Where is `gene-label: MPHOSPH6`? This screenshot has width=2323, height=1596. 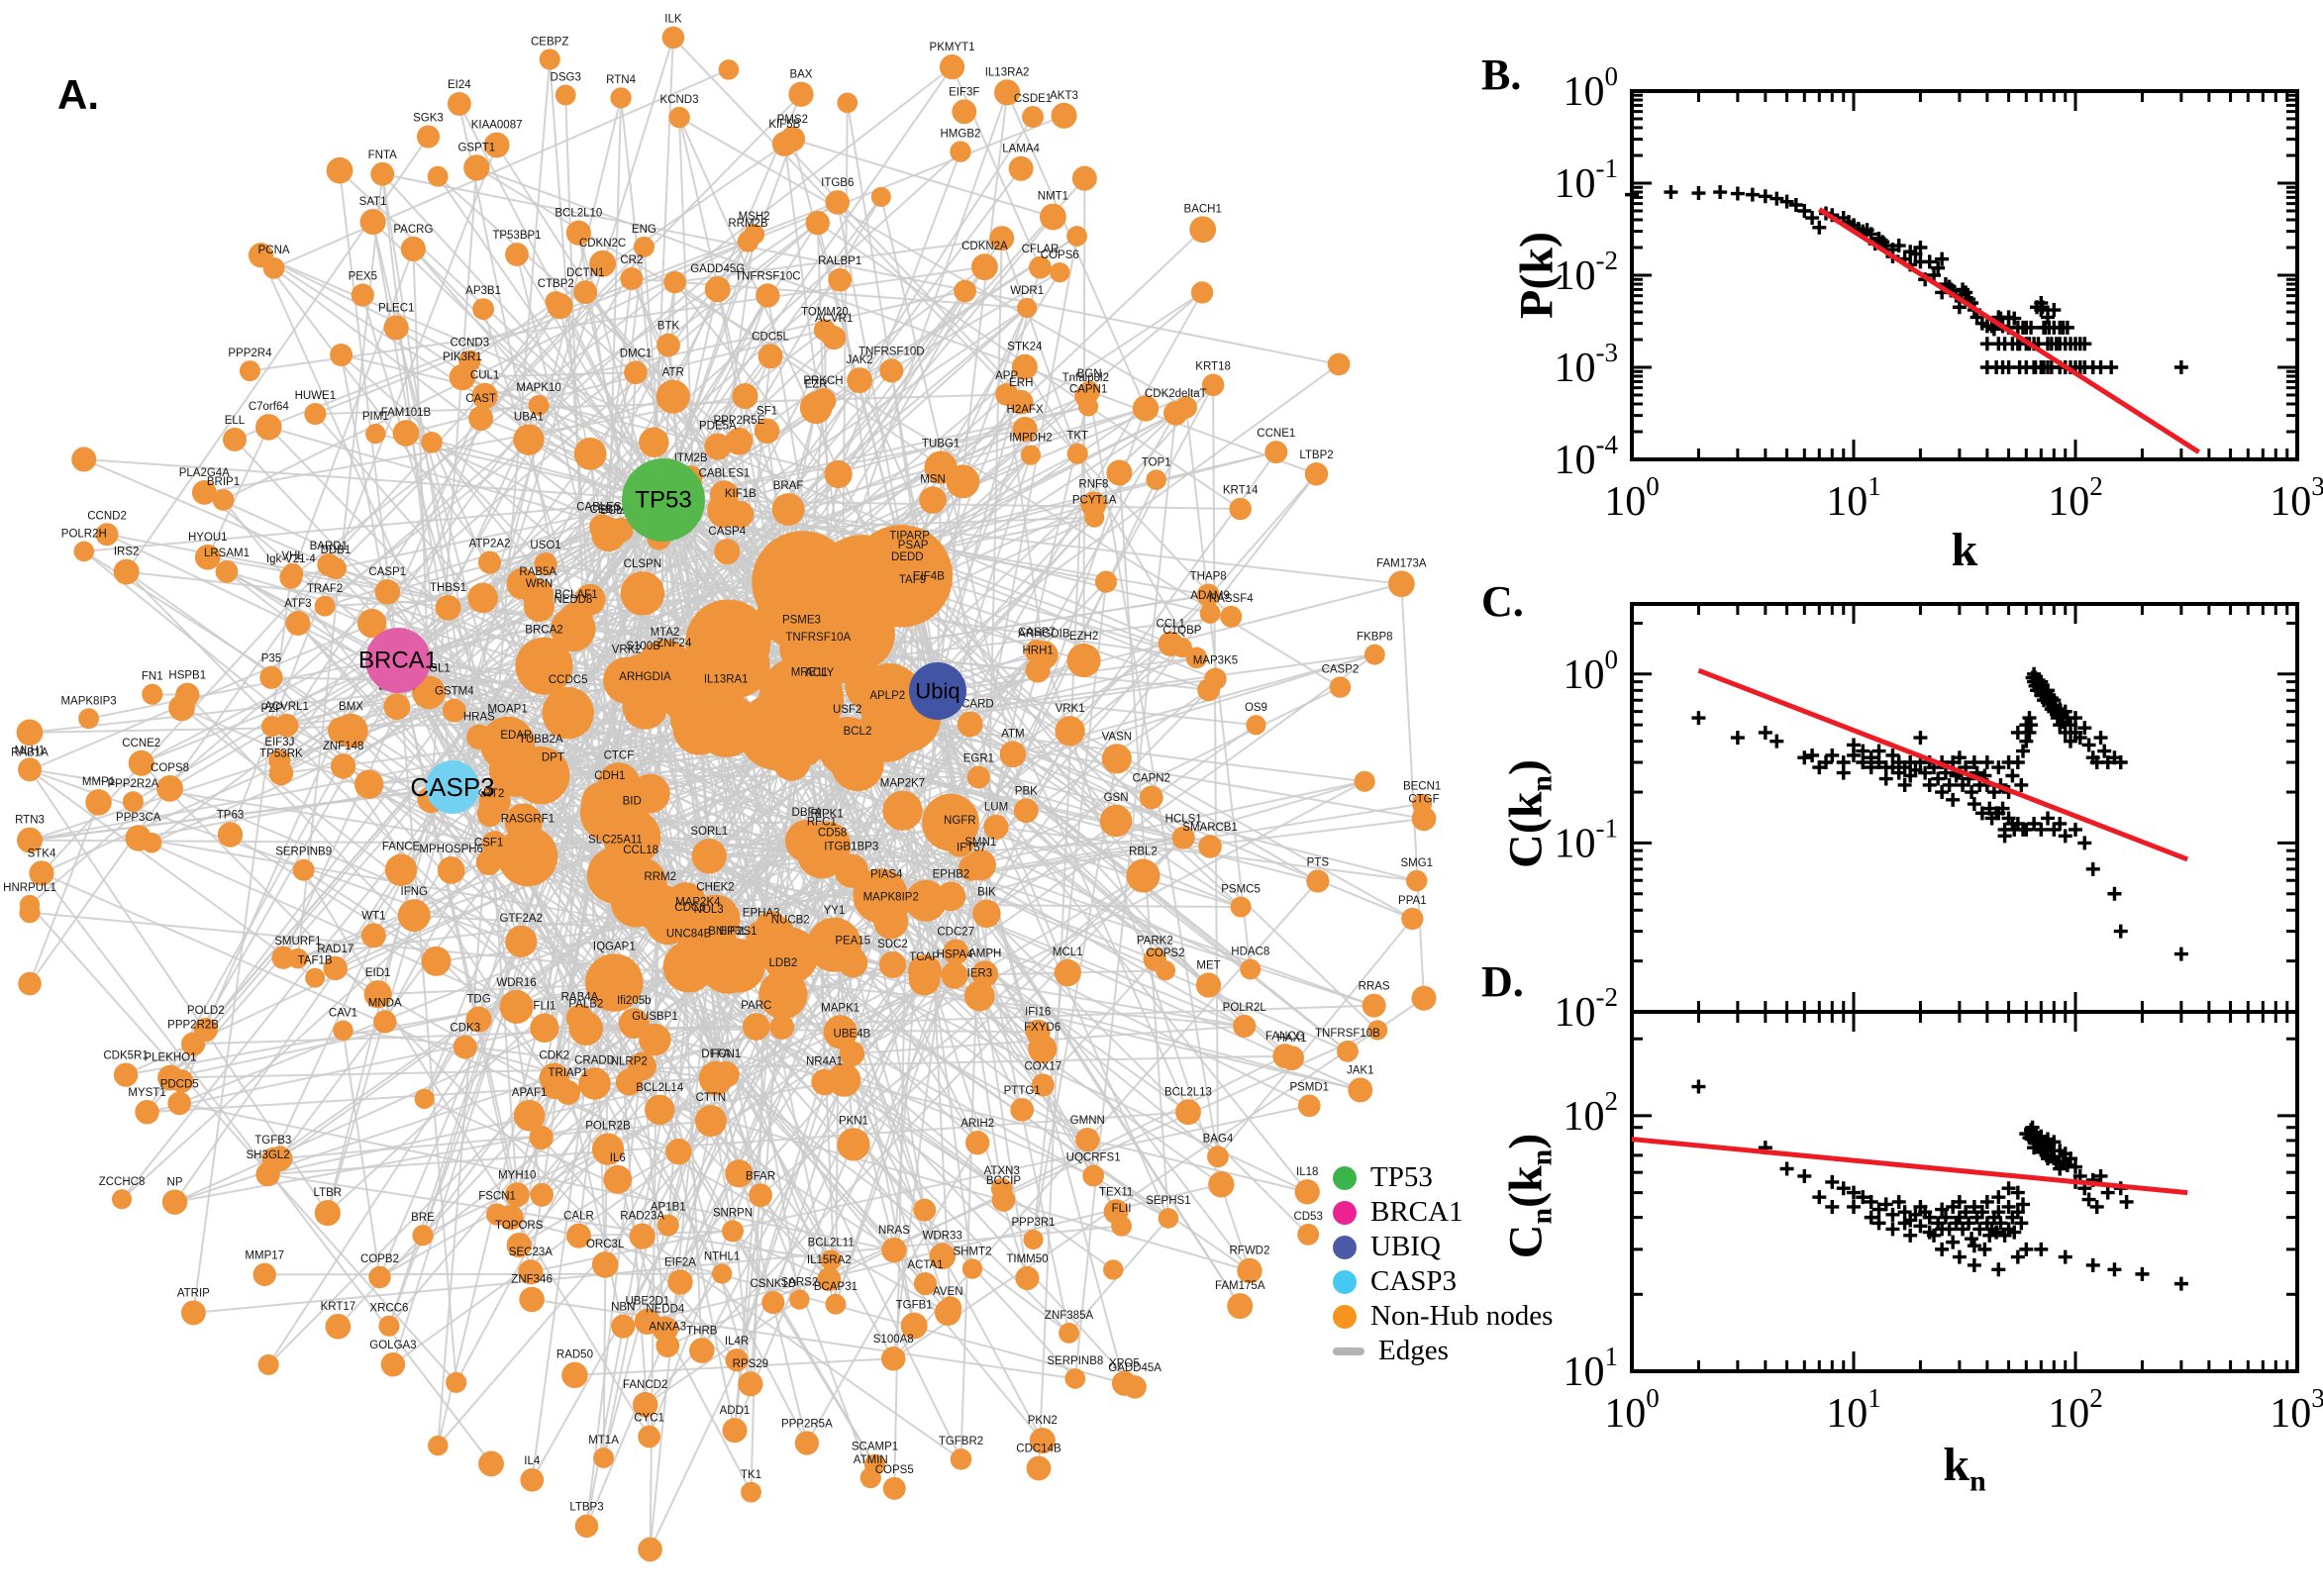 gene-label: MPHOSPH6 is located at coordinates (451, 849).